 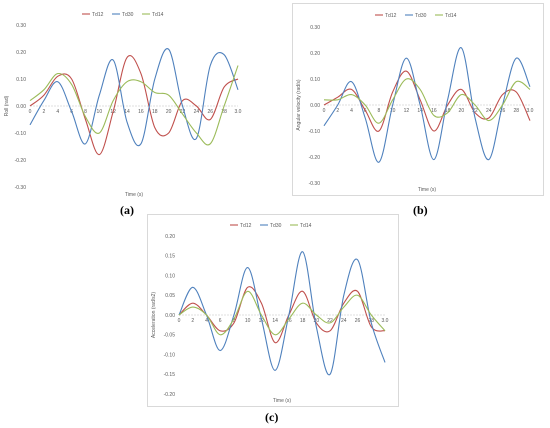 What do you see at coordinates (154, 315) in the screenshot?
I see `y-axis-label: Acceleration (rad/s2)` at bounding box center [154, 315].